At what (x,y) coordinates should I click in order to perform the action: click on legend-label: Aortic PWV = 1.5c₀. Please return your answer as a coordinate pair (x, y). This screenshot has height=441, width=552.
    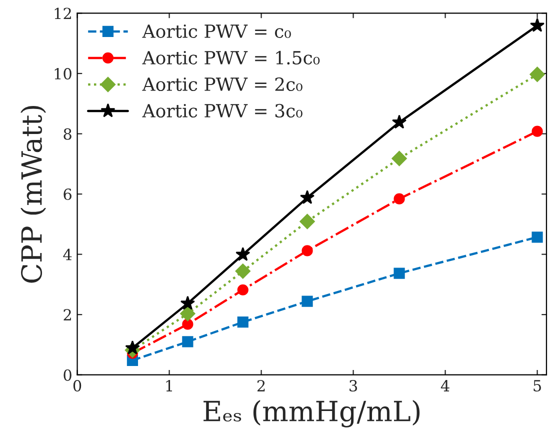
    Looking at the image, I should click on (231, 57).